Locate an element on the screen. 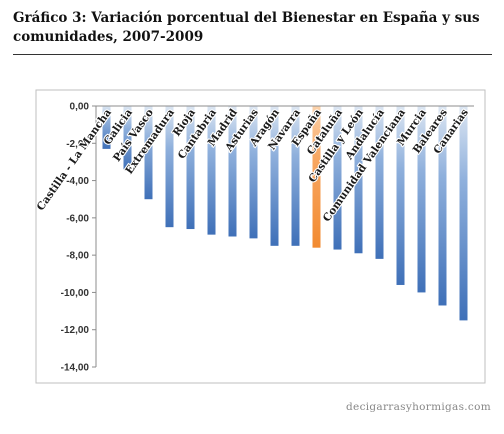 This screenshot has width=504, height=434. y-tick-label: -6,00 is located at coordinates (77, 218).